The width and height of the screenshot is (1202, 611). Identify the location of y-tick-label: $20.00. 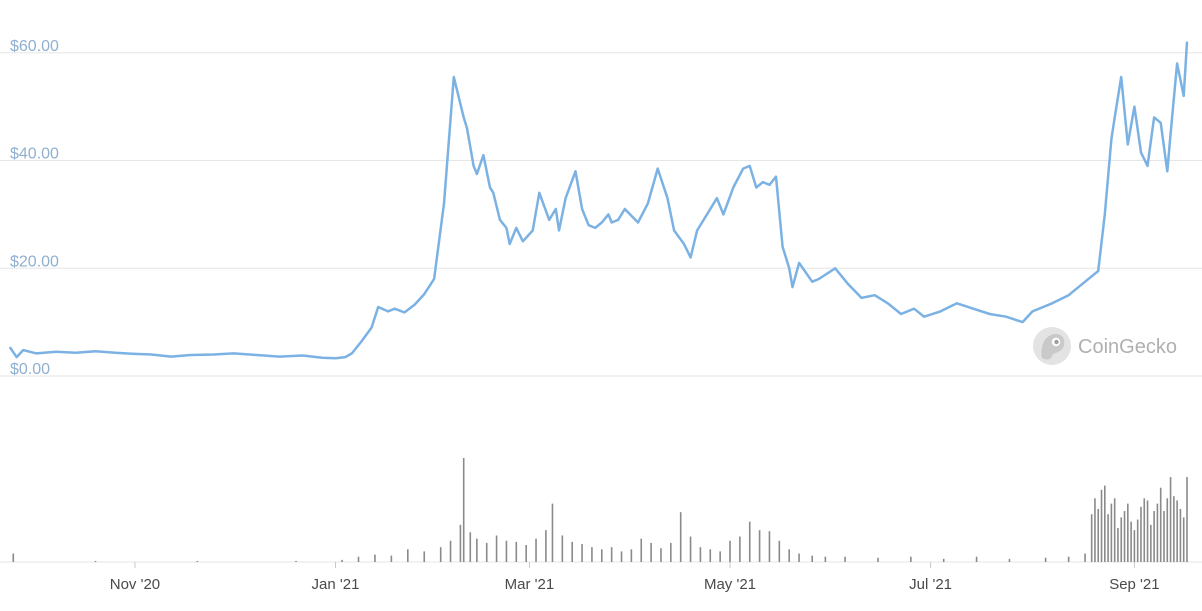
(34, 261).